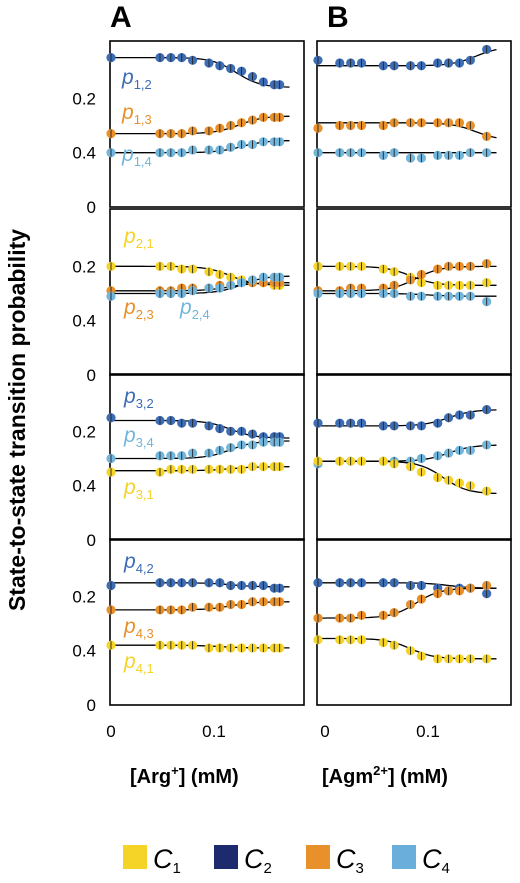  I want to click on legend: C1 C2 C3 C4, so click(286, 860).